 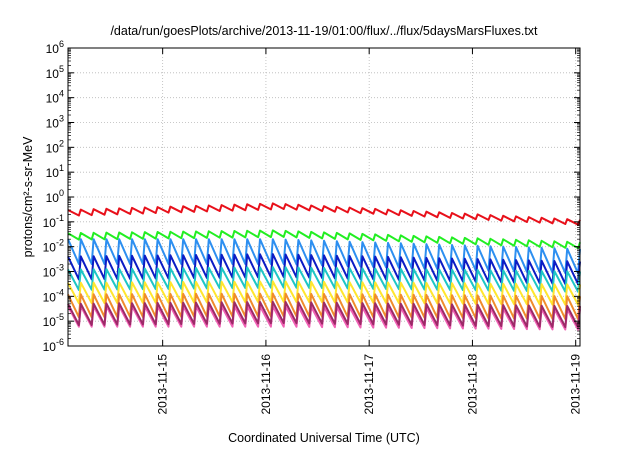 I want to click on y-tick-label: 10⁻⁶, so click(x=53, y=345).